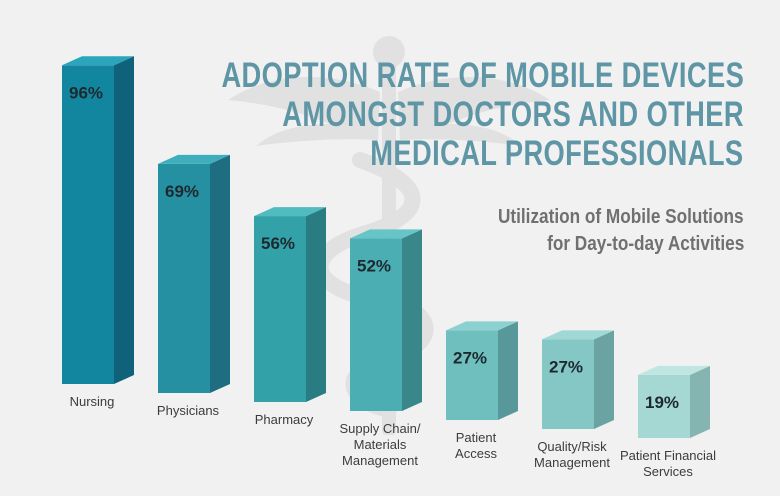 This screenshot has height=496, width=780. I want to click on x-tick-label-line: Supply Chain/, so click(380, 428).